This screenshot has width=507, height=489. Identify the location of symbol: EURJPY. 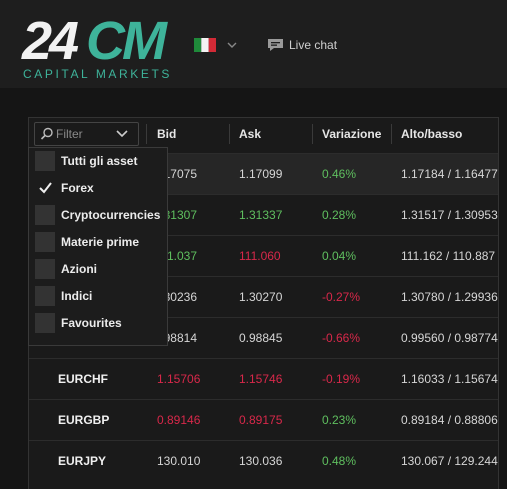
(82, 461).